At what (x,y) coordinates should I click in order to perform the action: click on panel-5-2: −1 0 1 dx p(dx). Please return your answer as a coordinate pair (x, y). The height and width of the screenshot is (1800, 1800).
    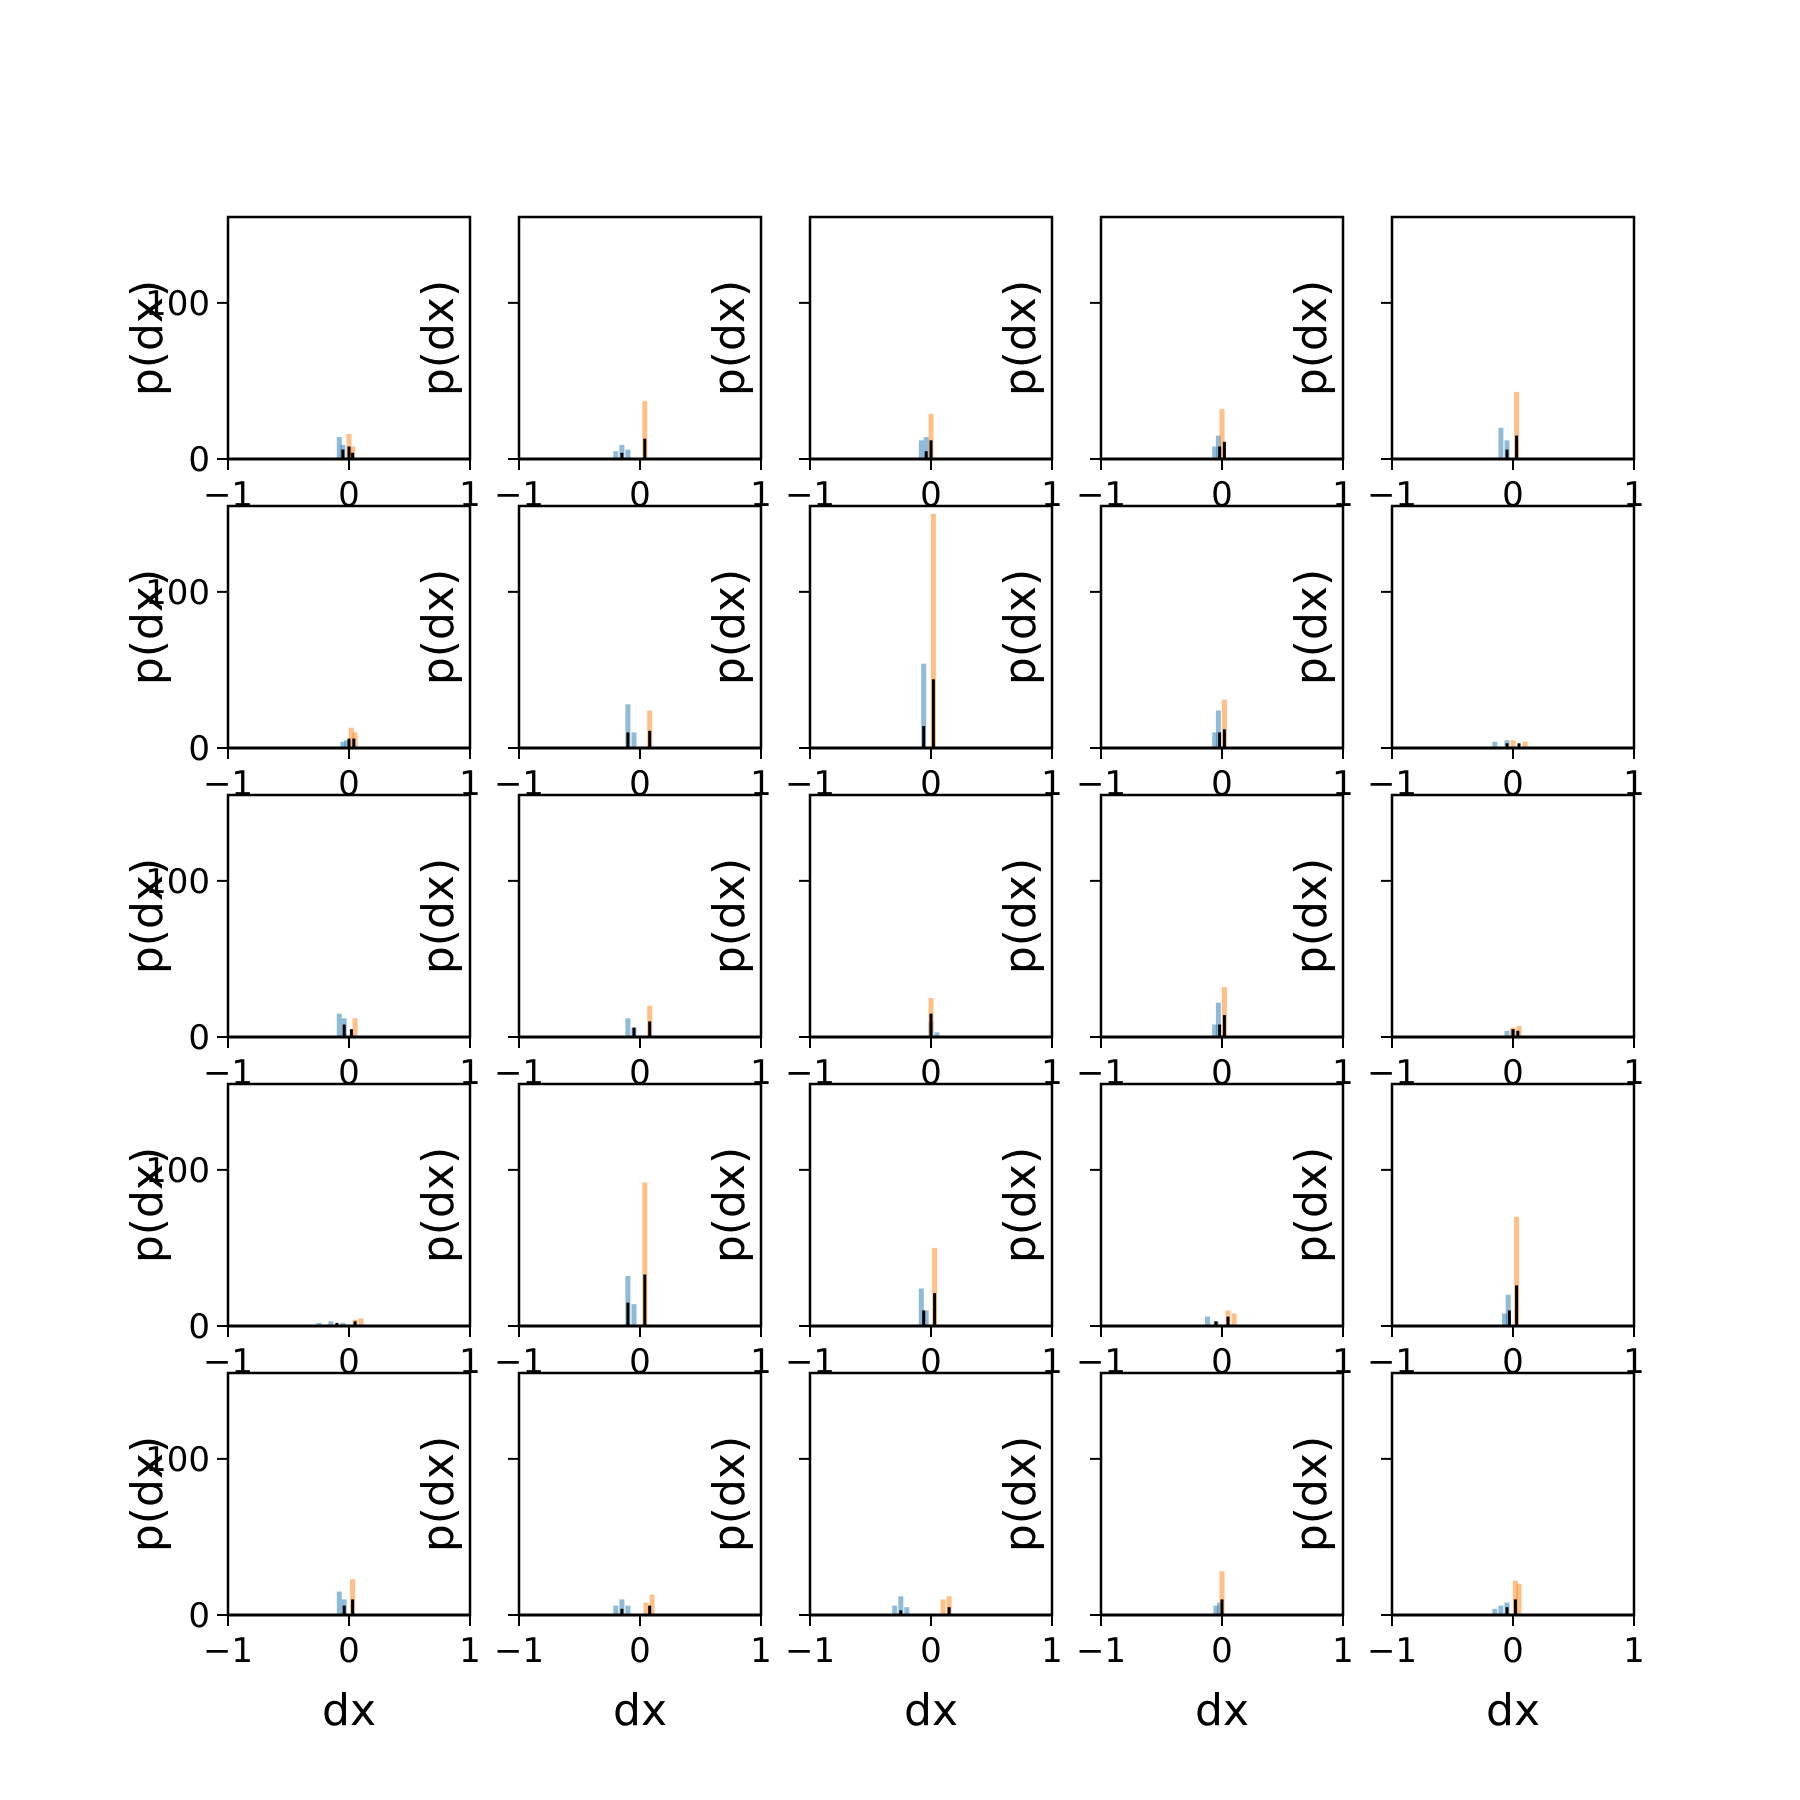
    Looking at the image, I should click on (592, 1553).